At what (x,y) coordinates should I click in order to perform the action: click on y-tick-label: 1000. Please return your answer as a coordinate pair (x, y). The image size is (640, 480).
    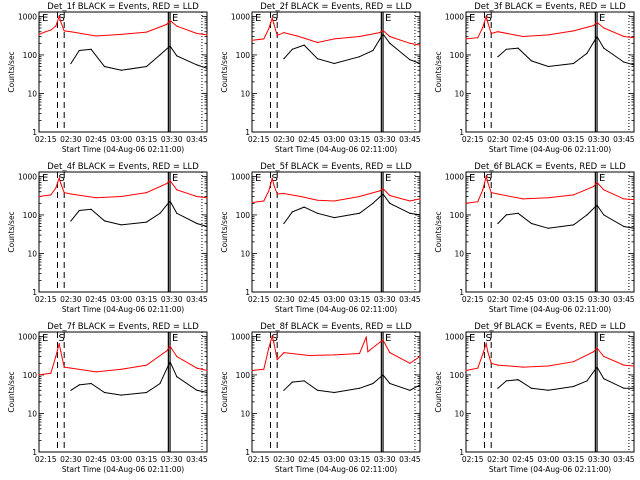
    Looking at the image, I should click on (240, 16).